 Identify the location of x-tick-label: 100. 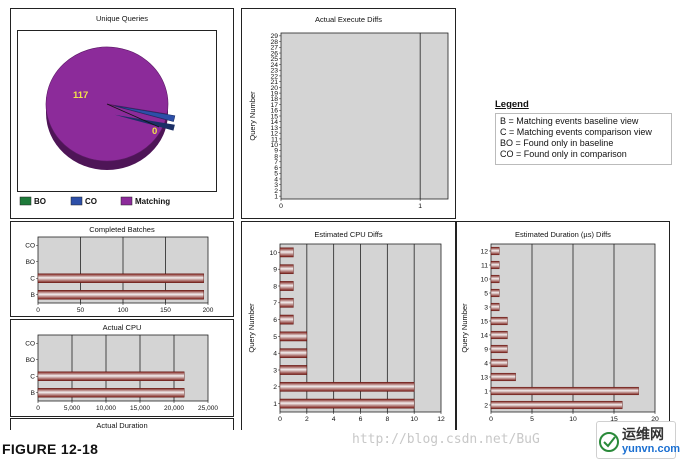
(123, 310).